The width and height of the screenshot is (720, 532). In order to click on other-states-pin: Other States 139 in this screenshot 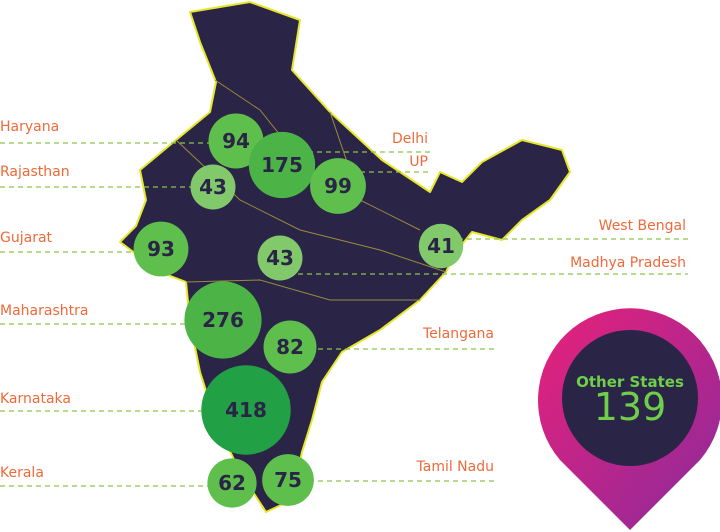, I will do `click(629, 419)`.